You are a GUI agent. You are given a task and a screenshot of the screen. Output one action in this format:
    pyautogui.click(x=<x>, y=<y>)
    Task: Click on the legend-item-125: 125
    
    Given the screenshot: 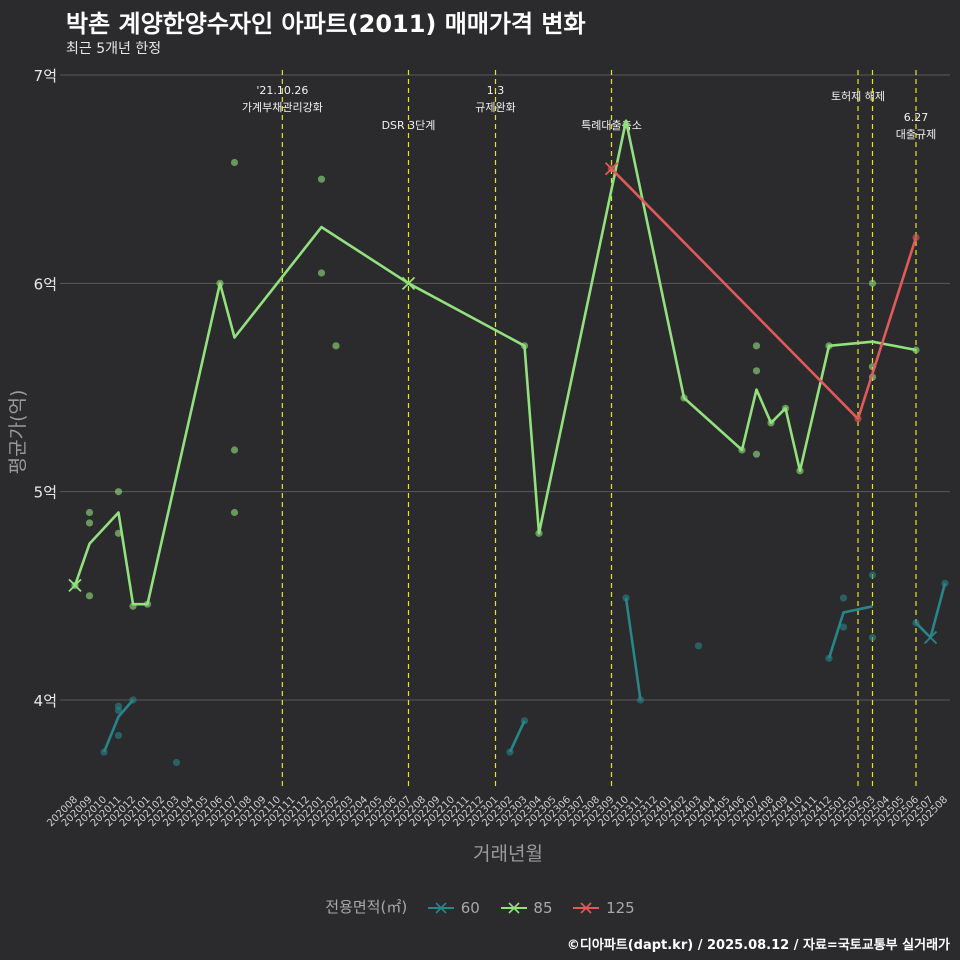 What is the action you would take?
    pyautogui.click(x=603, y=907)
    